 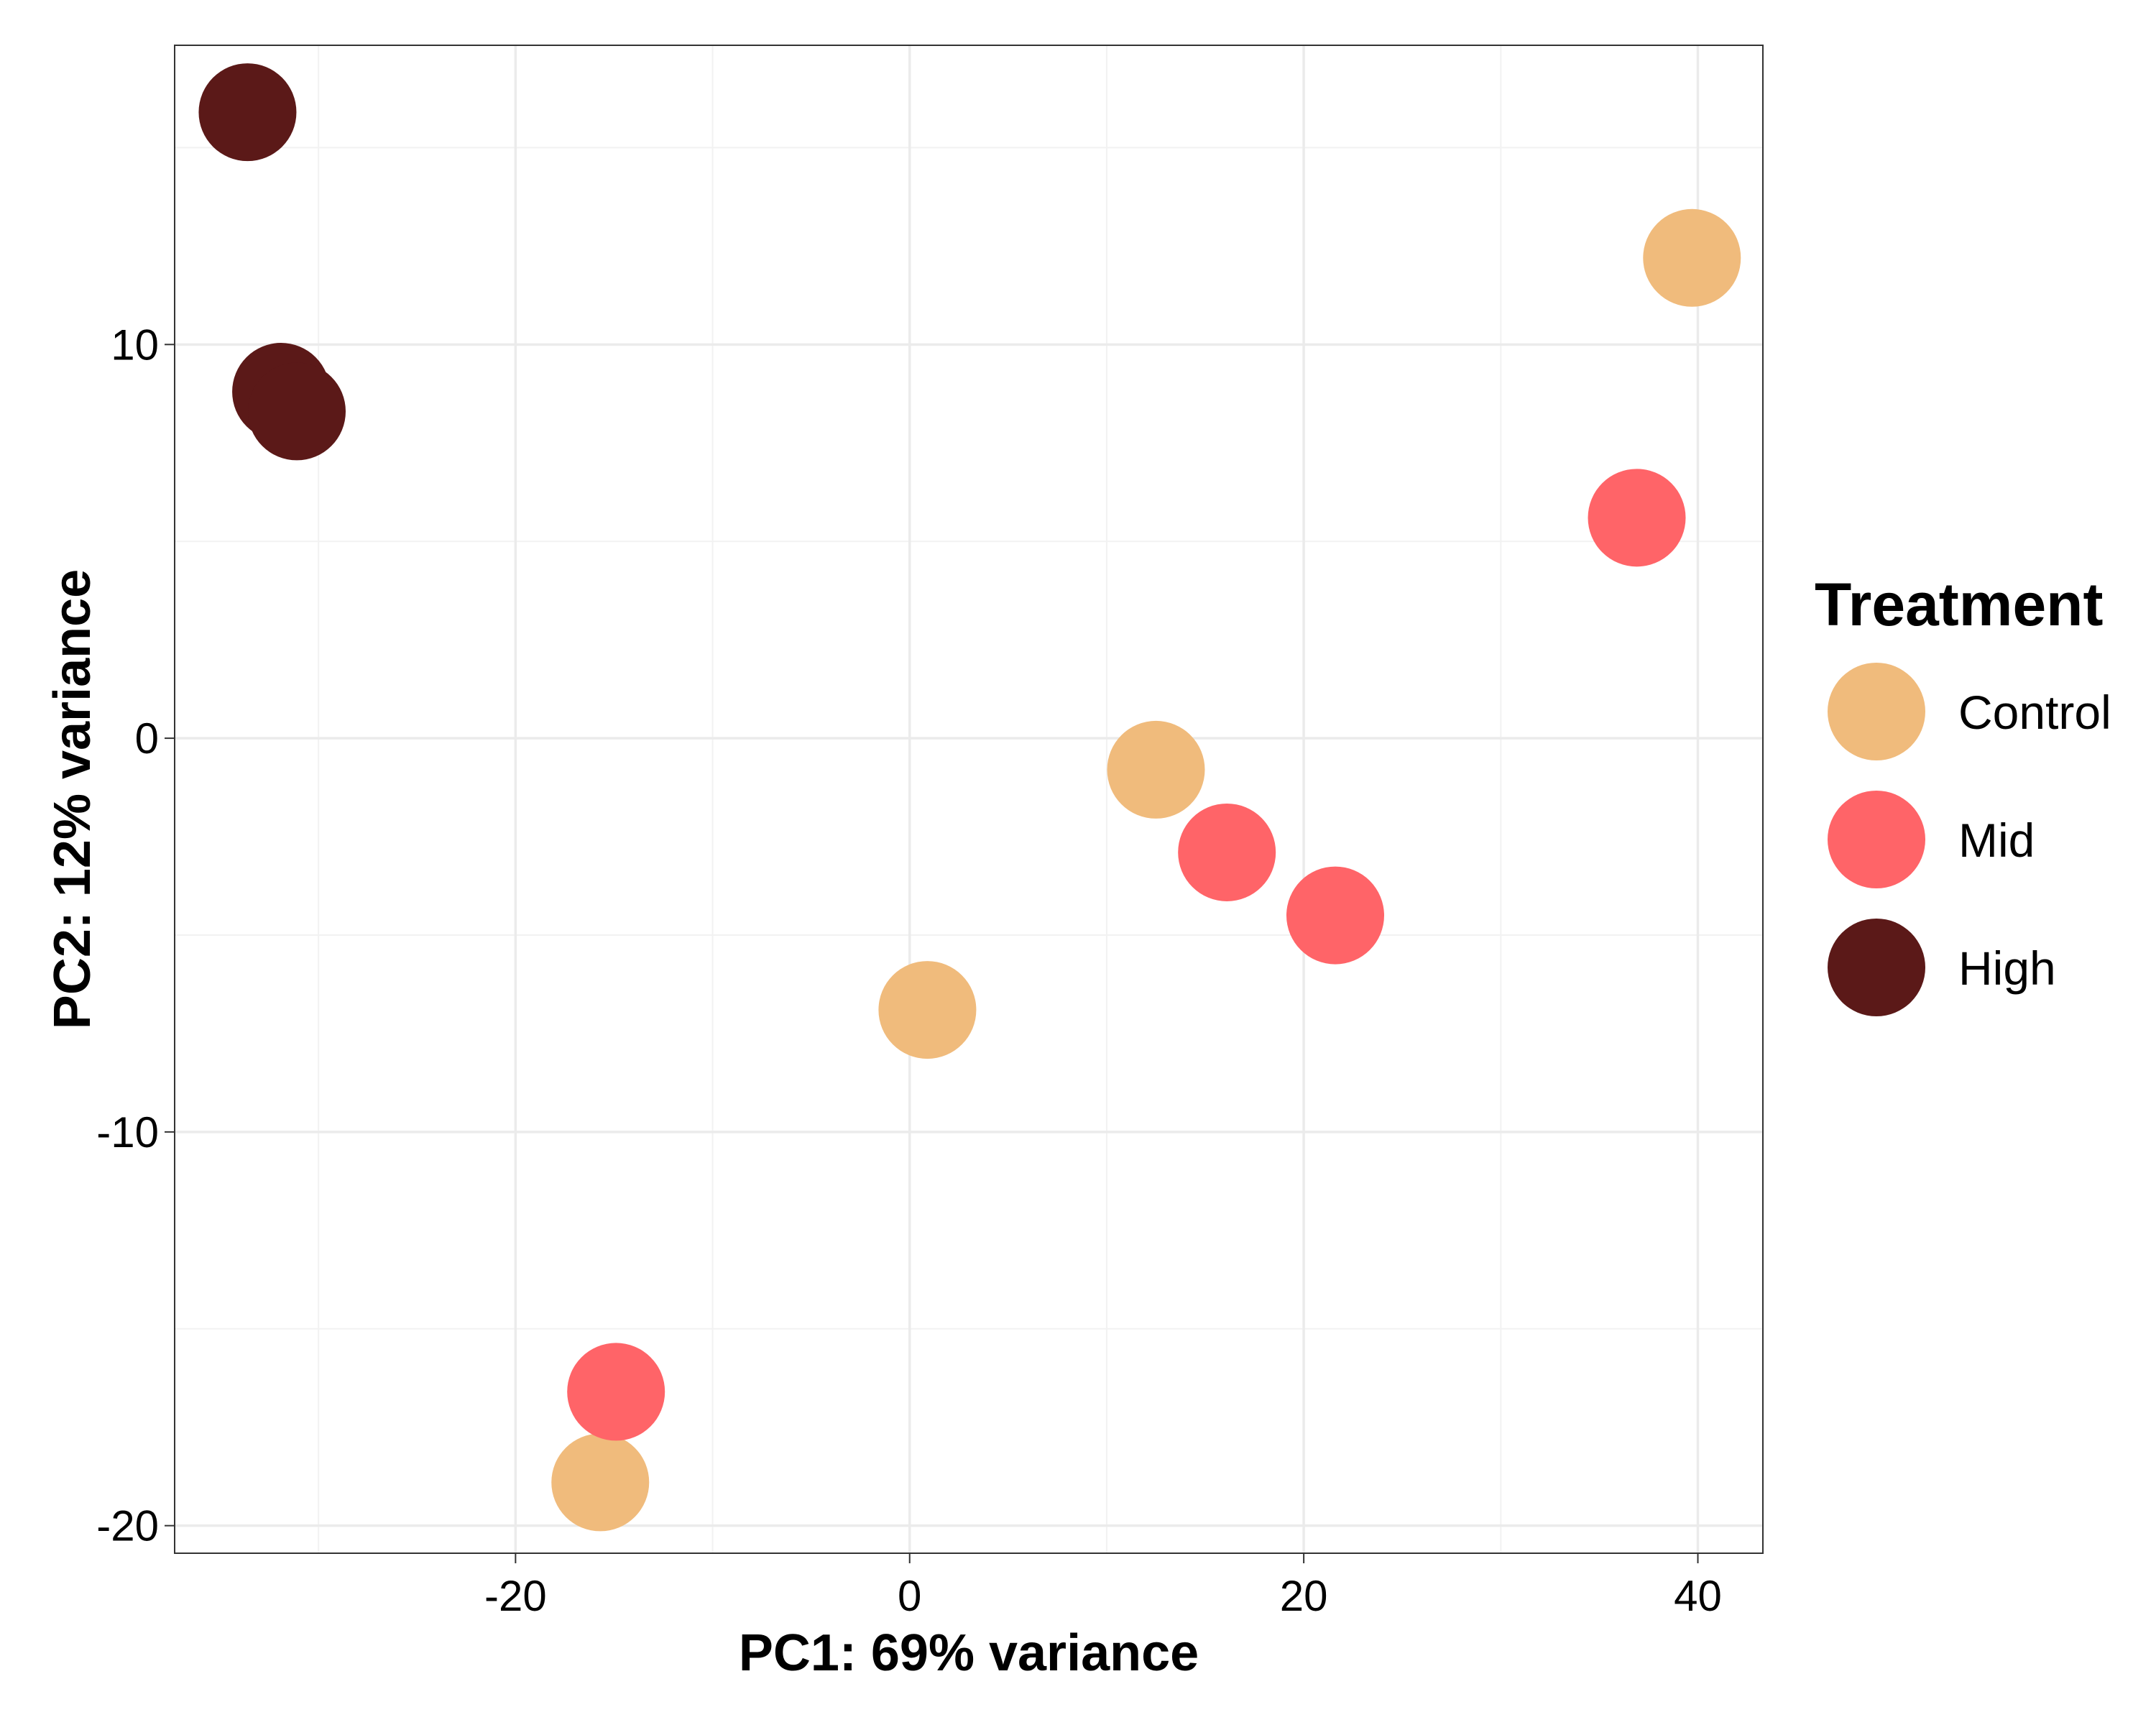 What do you see at coordinates (1877, 967) in the screenshot?
I see `legend-key-high` at bounding box center [1877, 967].